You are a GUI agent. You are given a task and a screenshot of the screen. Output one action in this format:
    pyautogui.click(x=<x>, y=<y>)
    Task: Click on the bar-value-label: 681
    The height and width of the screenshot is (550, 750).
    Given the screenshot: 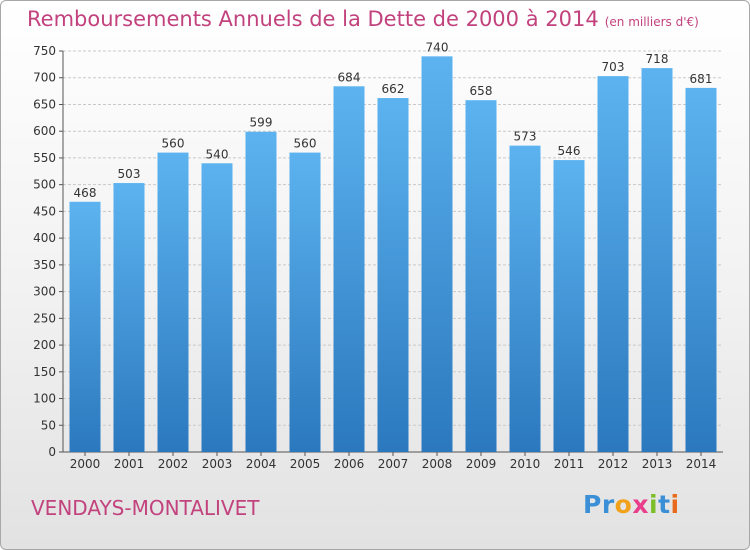 What is the action you would take?
    pyautogui.click(x=701, y=79)
    